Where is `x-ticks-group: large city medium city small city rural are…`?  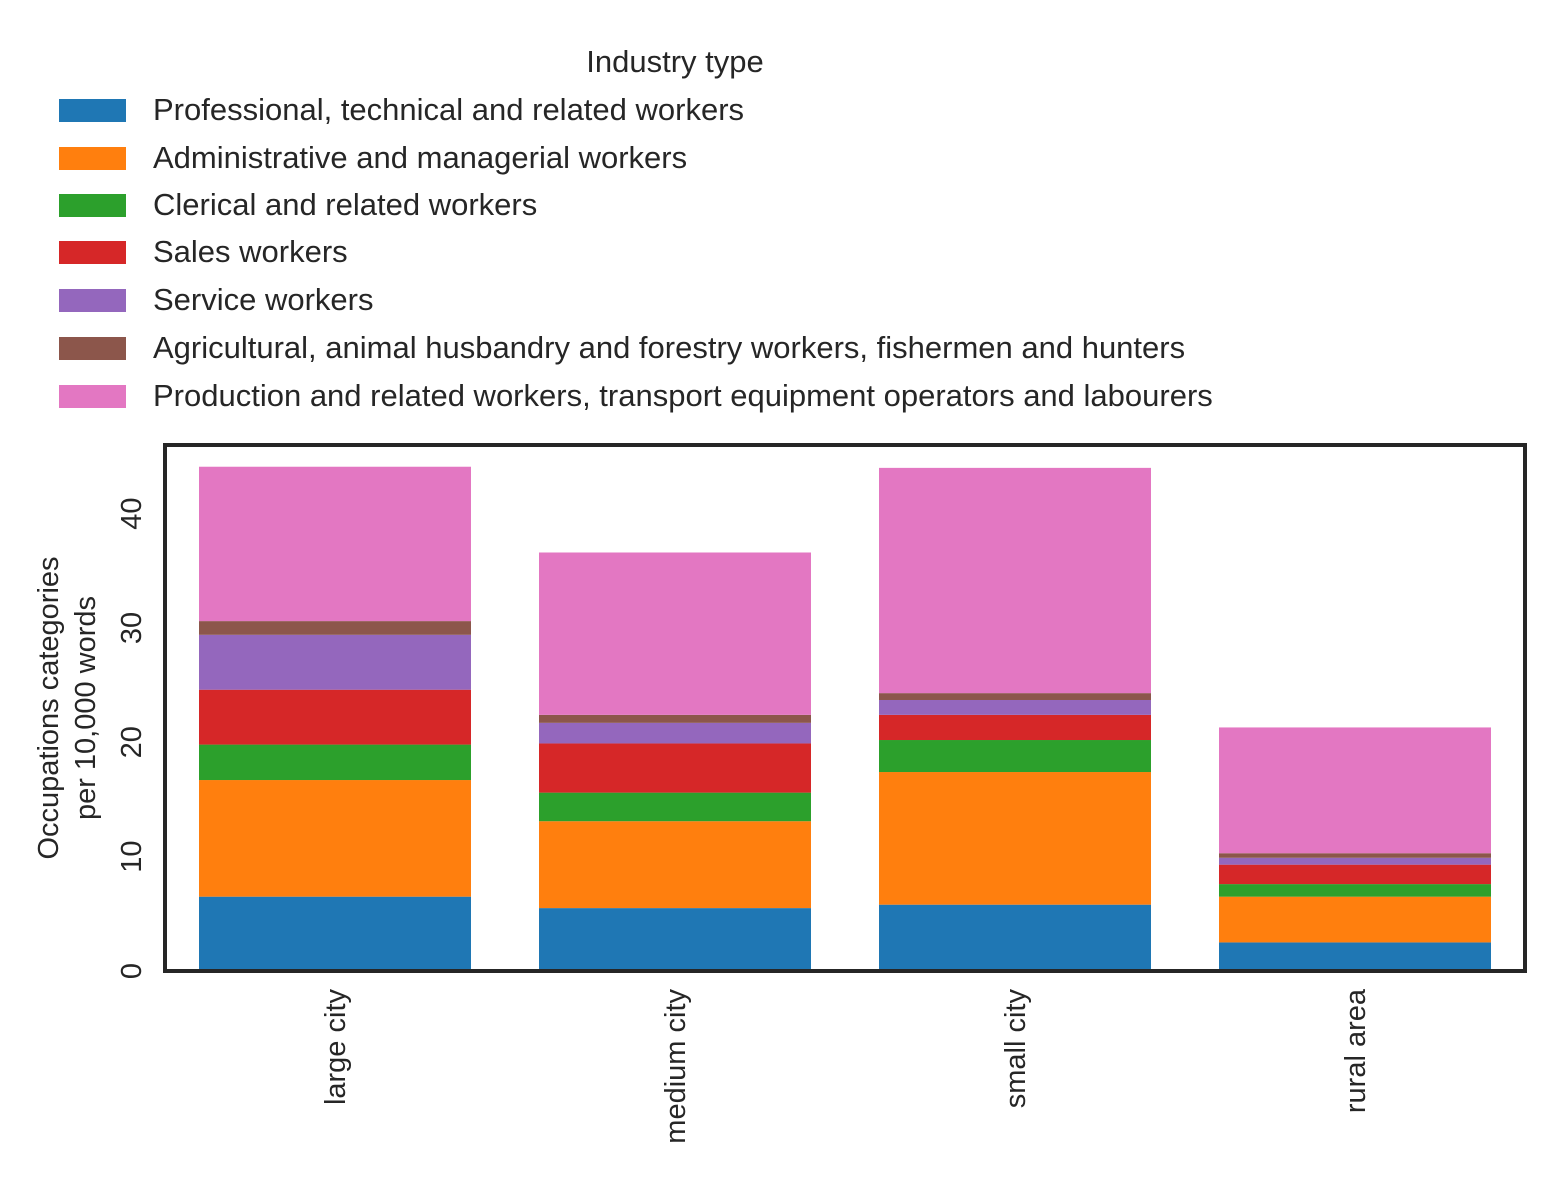 x-ticks-group: large city medium city small city rural are… is located at coordinates (846, 1066).